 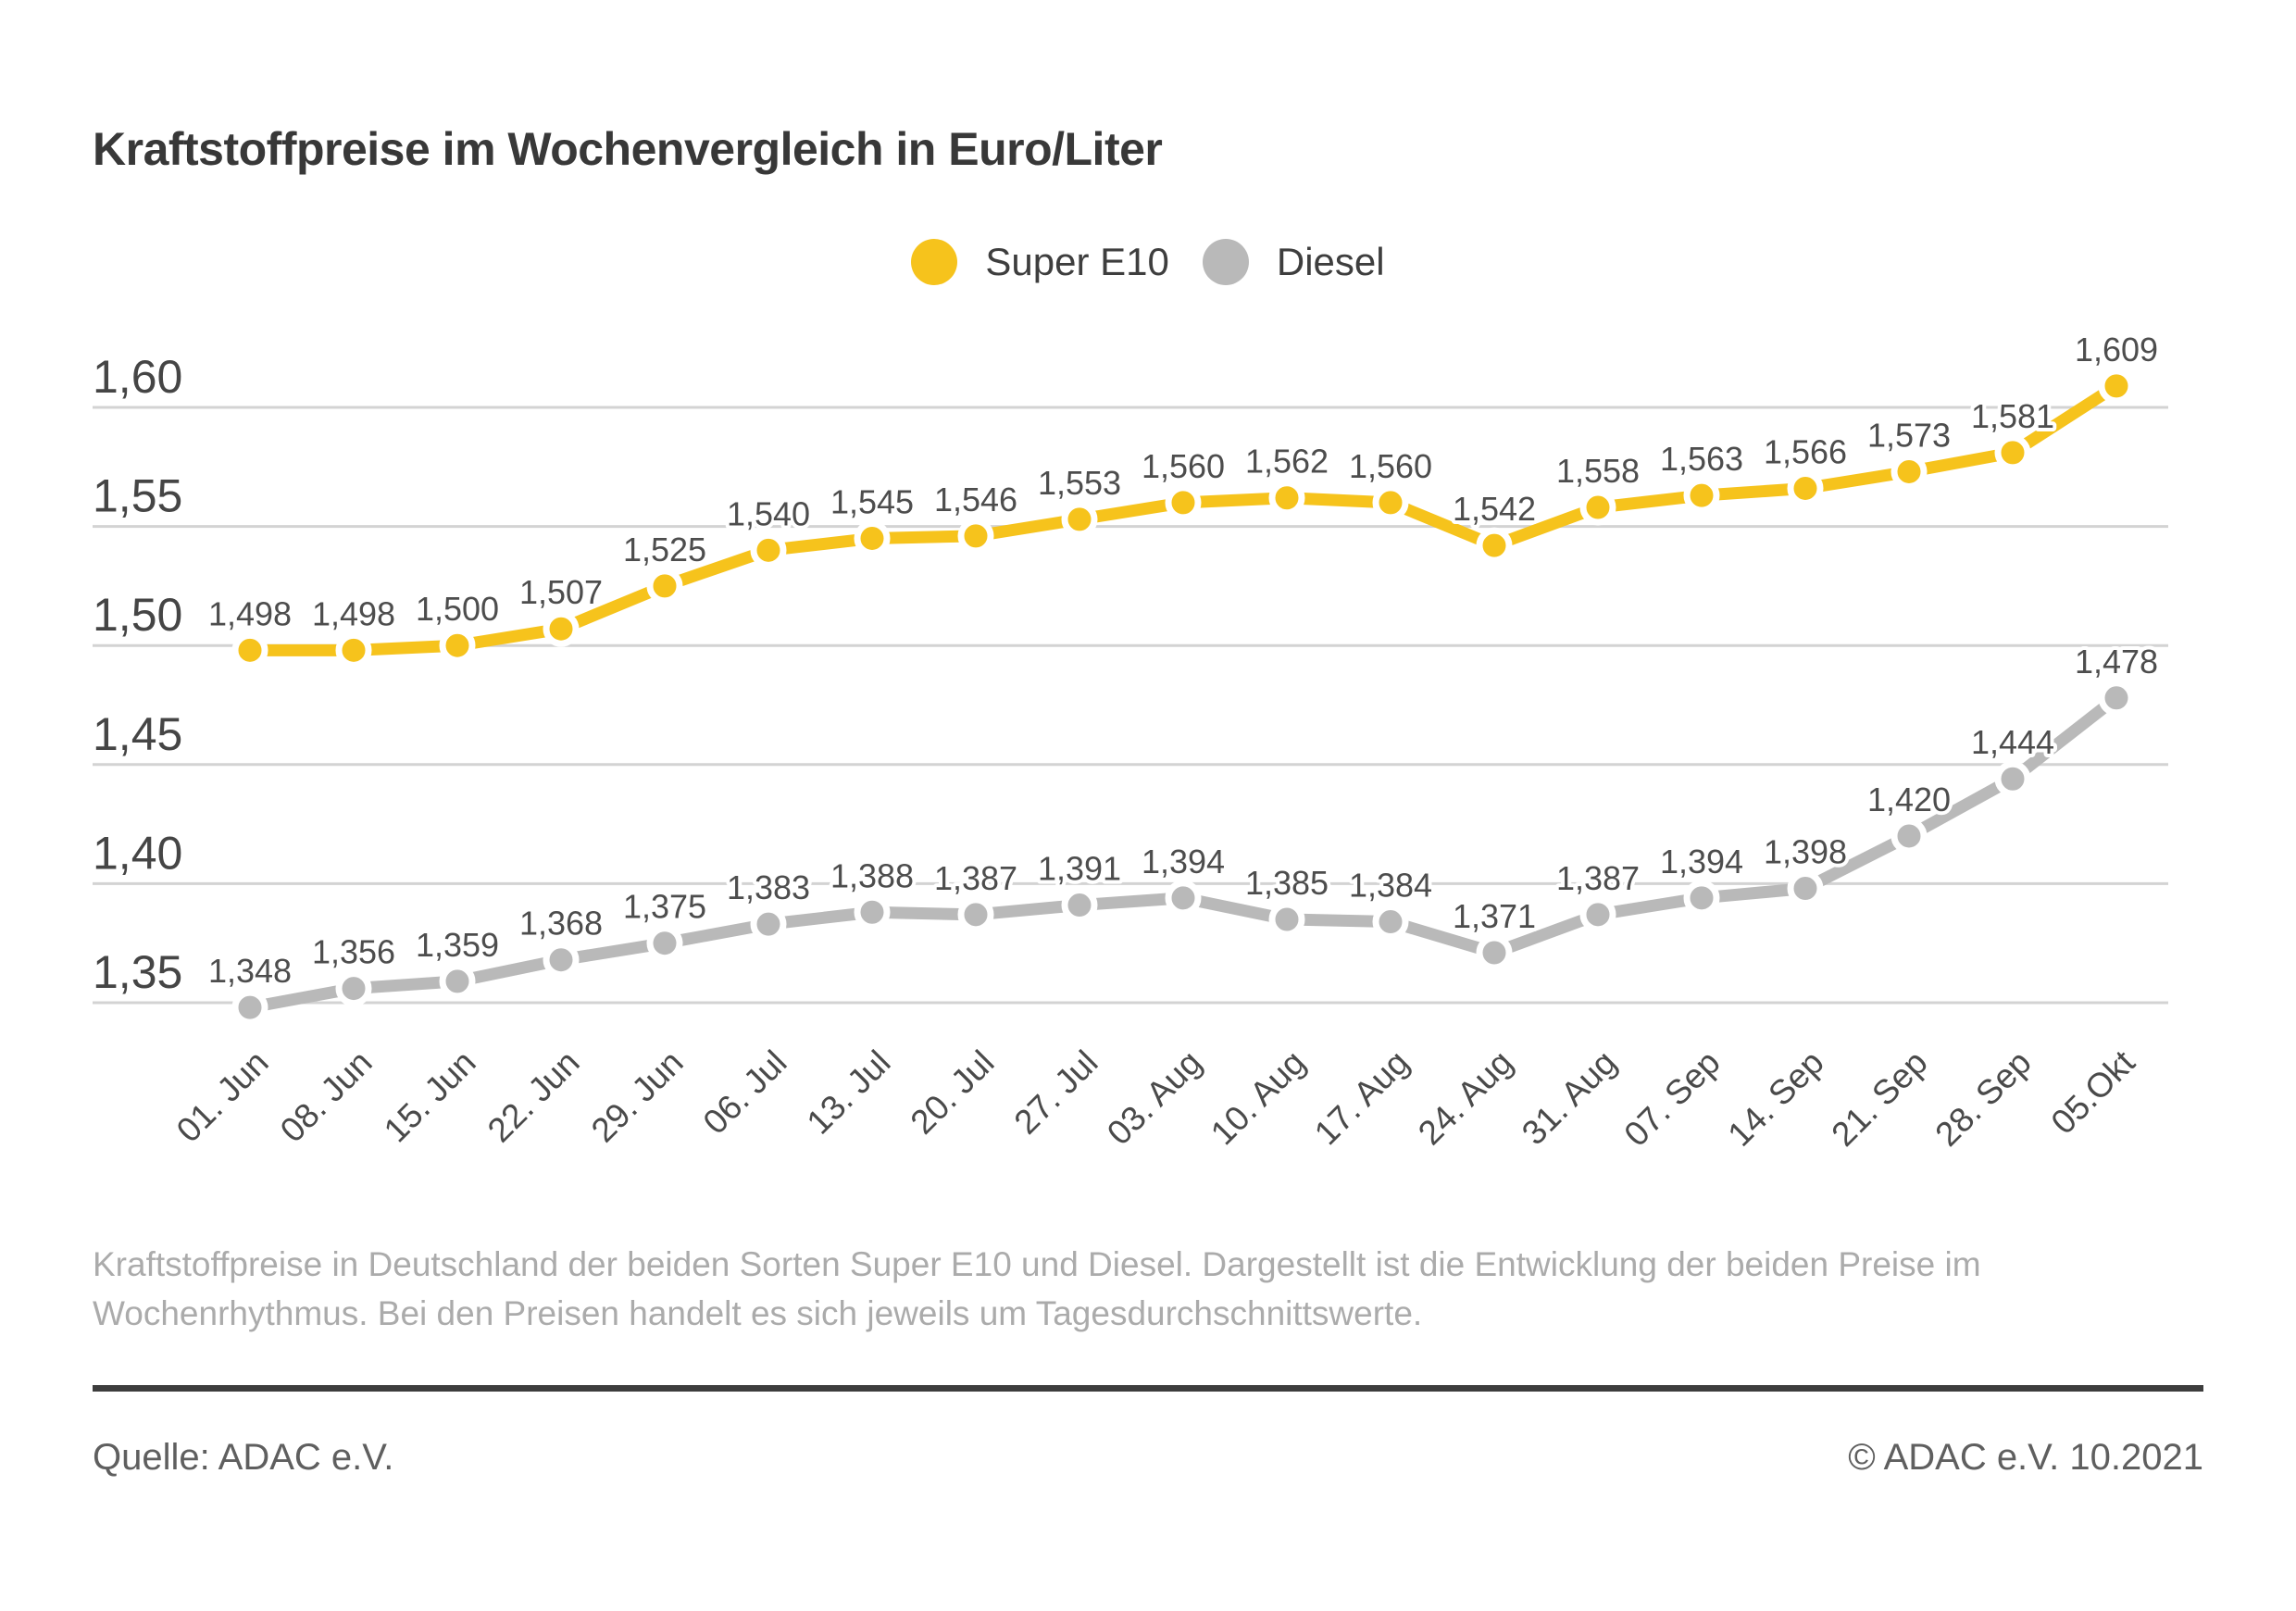 What do you see at coordinates (975, 499) in the screenshot?
I see `super-e10-value-label: 1,546` at bounding box center [975, 499].